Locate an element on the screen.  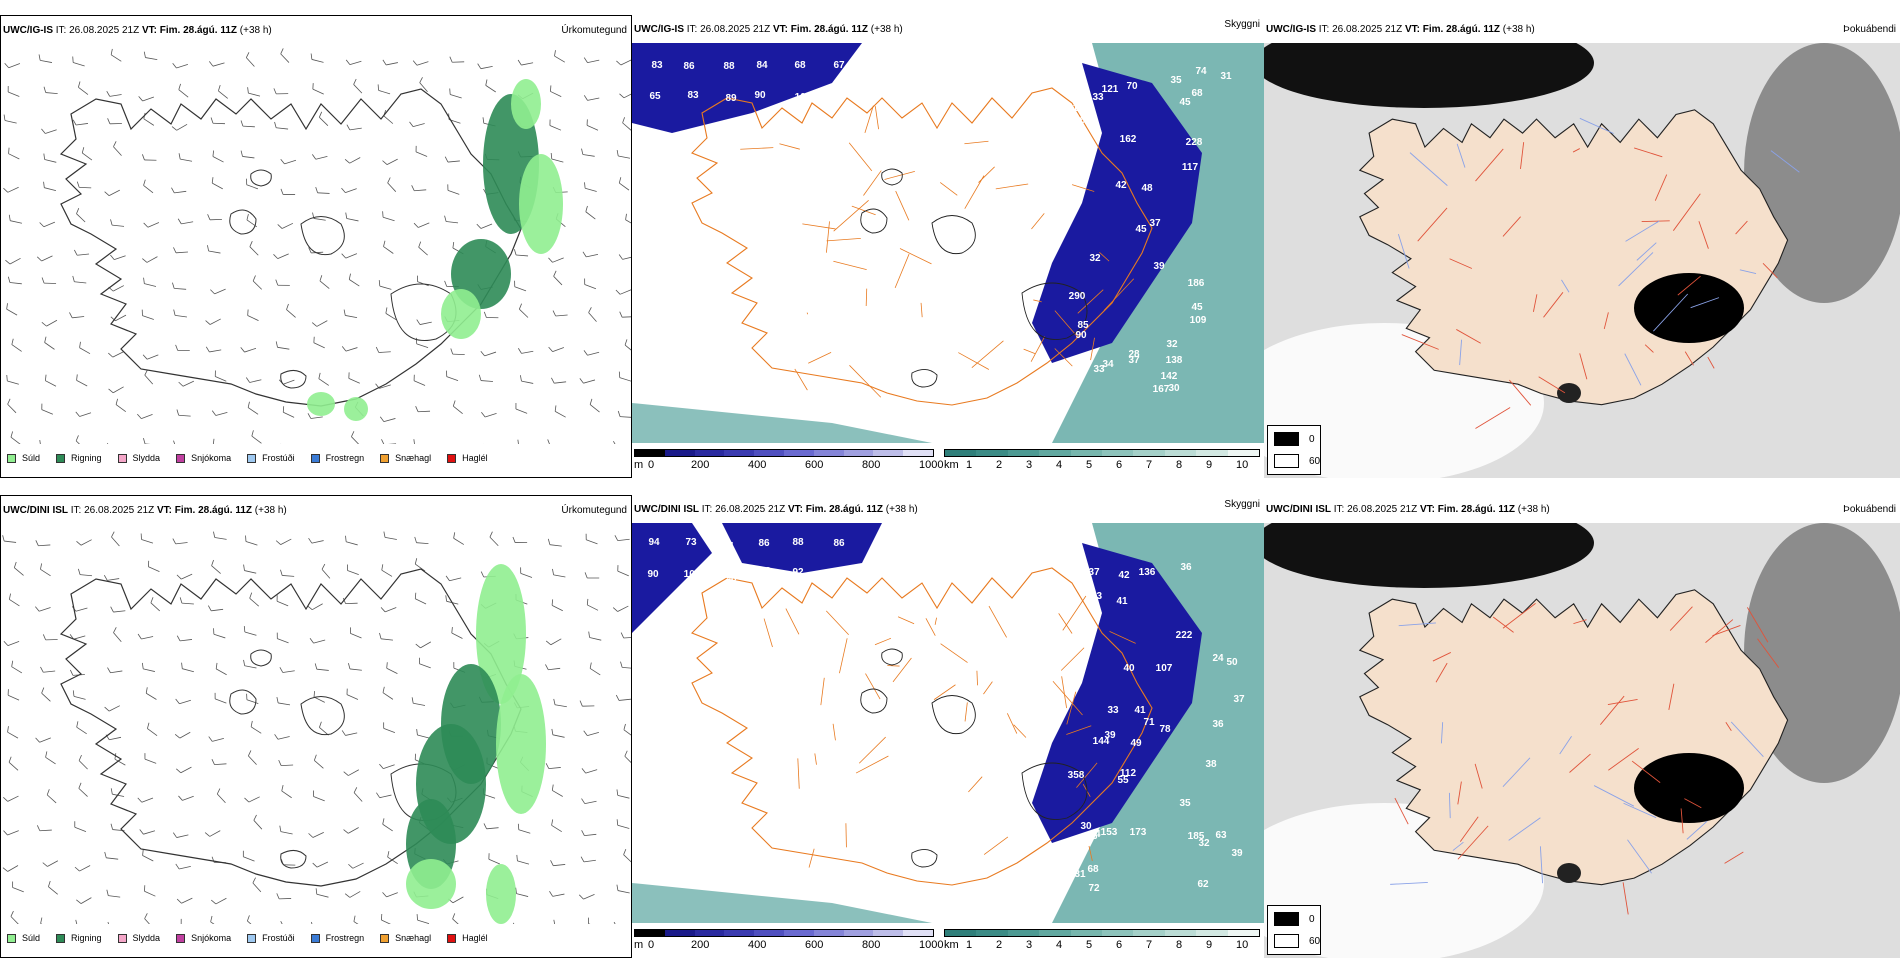
fog-area is located at coordinates (1689, 788).